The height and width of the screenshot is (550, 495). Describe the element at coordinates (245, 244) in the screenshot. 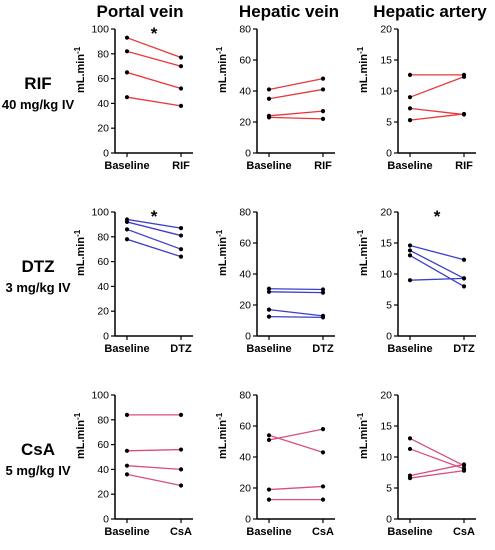

I see `y-tick-label: 60` at that location.